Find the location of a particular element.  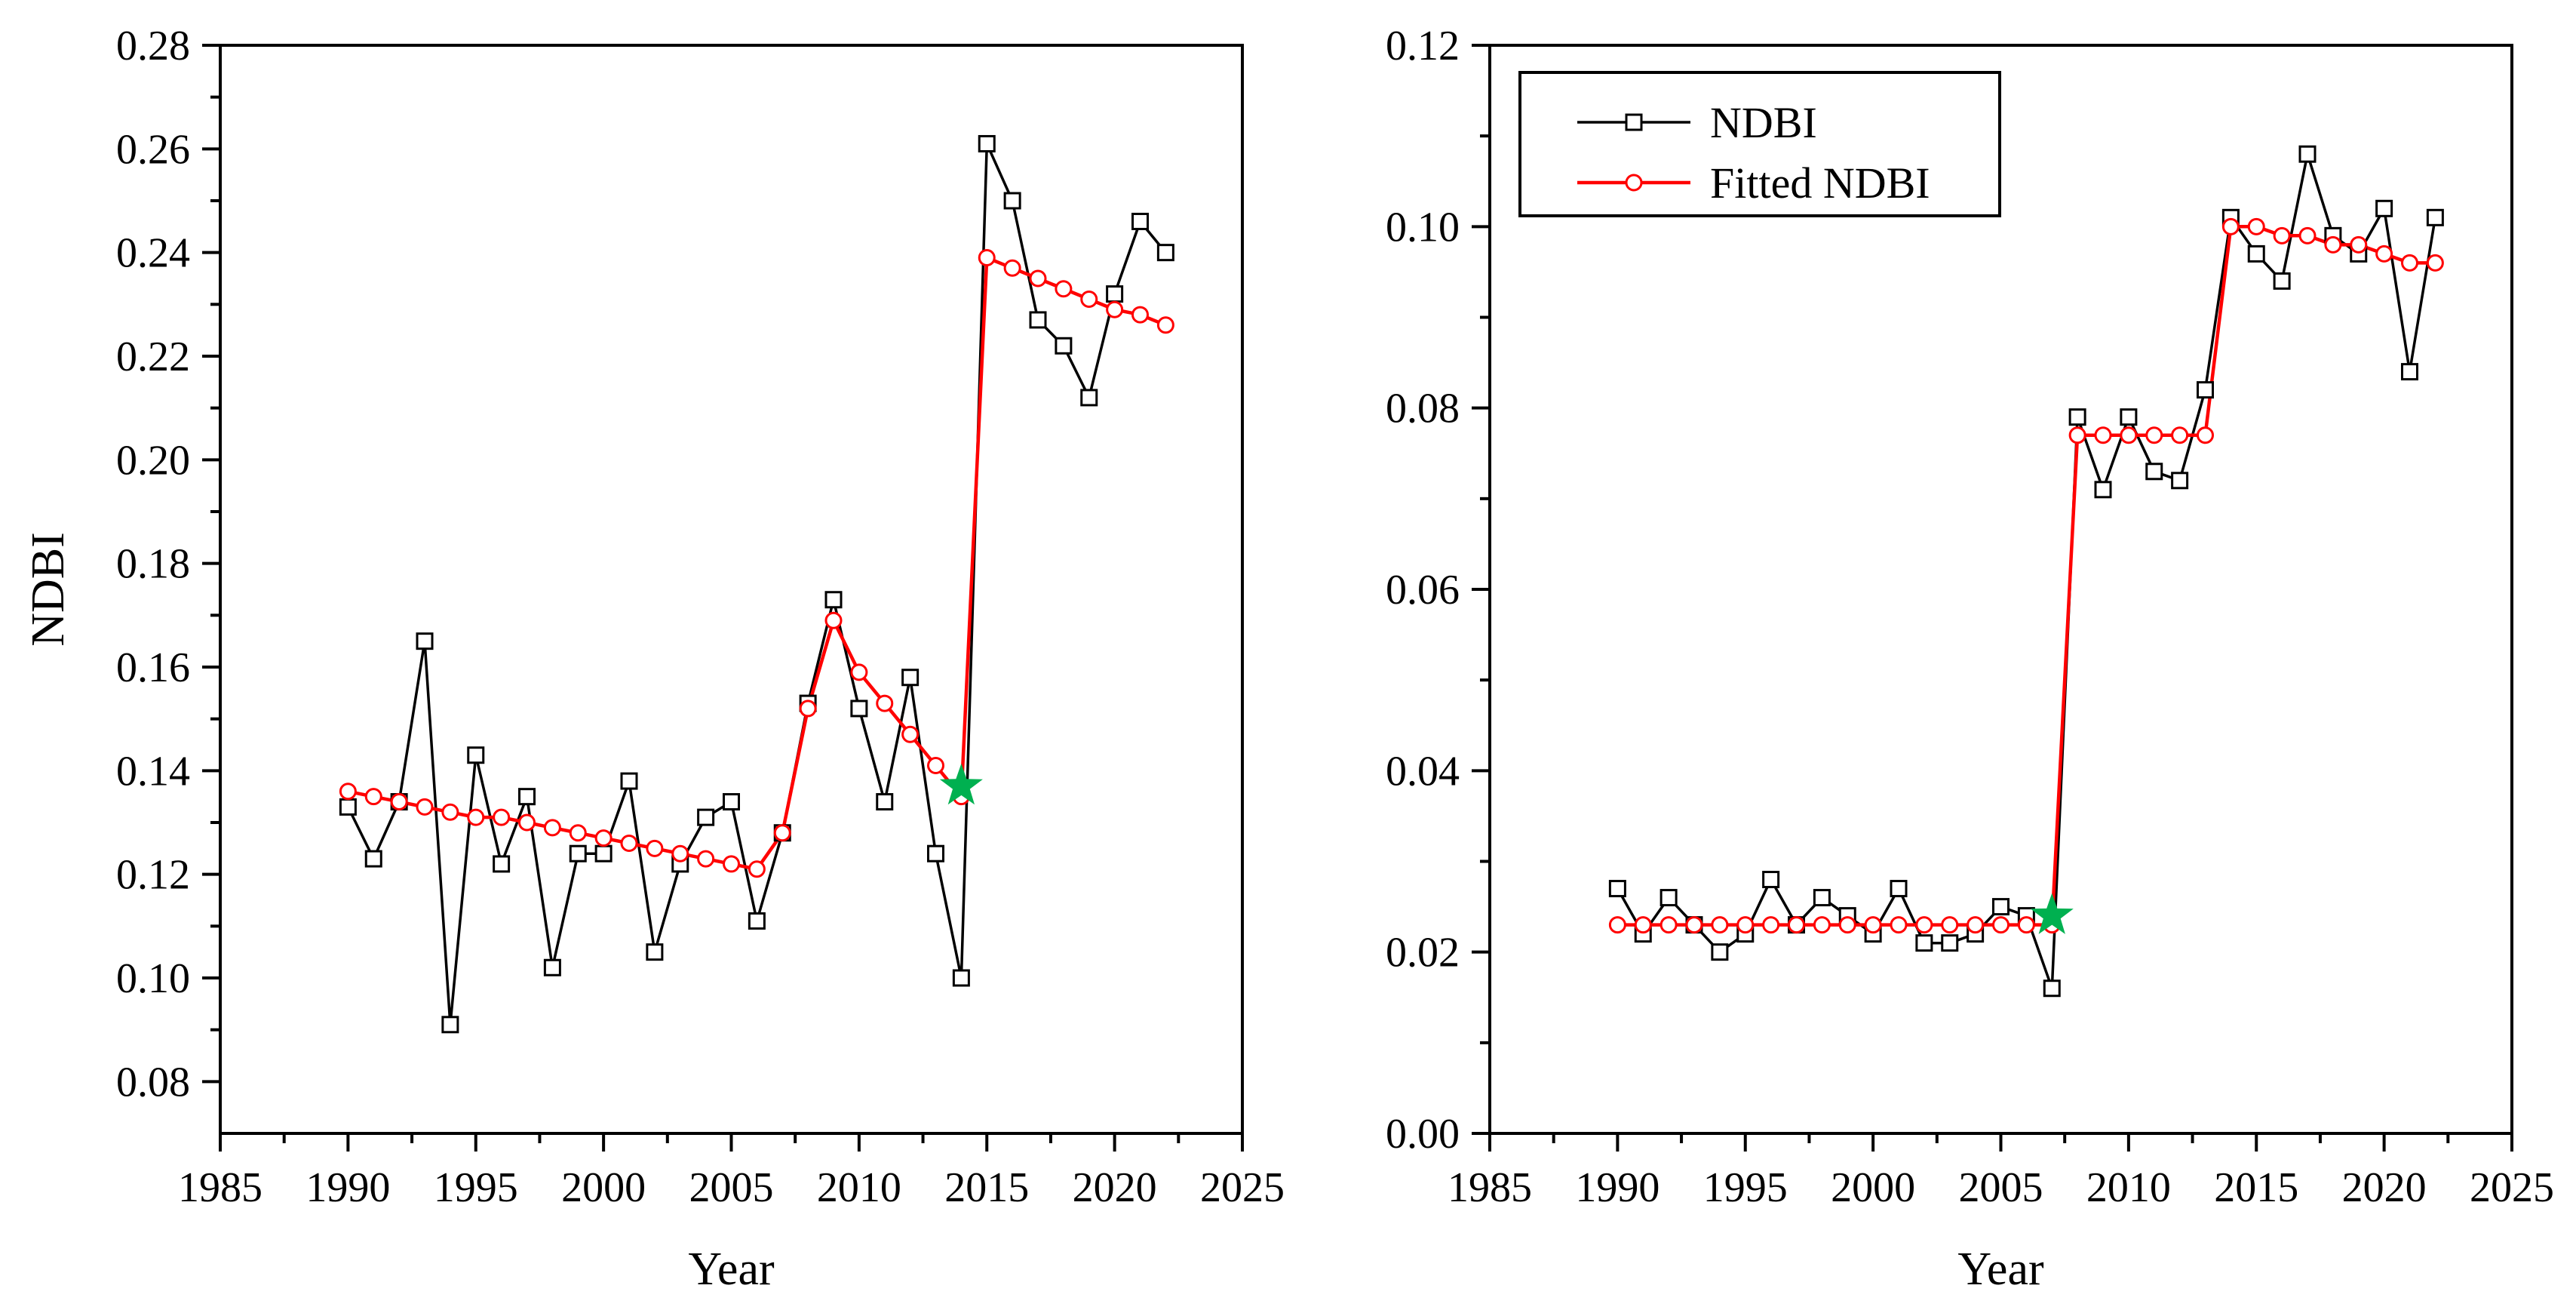

x-tick-label: 1990 is located at coordinates (1617, 1187).